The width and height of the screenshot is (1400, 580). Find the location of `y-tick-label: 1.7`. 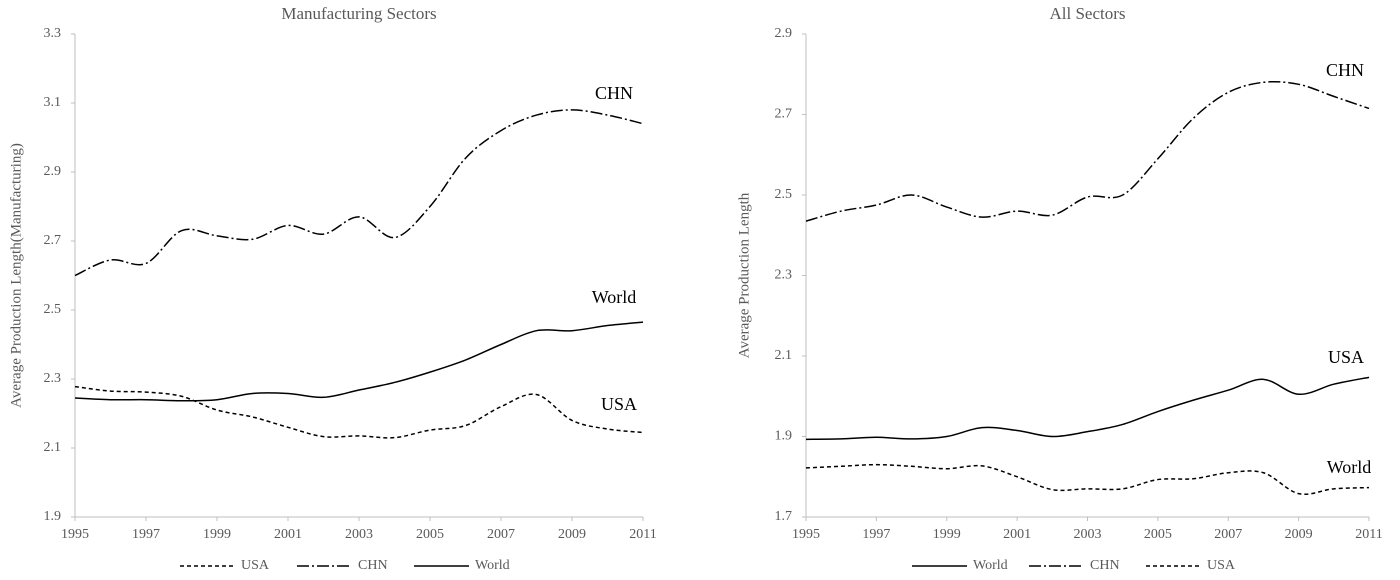

y-tick-label: 1.7 is located at coordinates (784, 516).